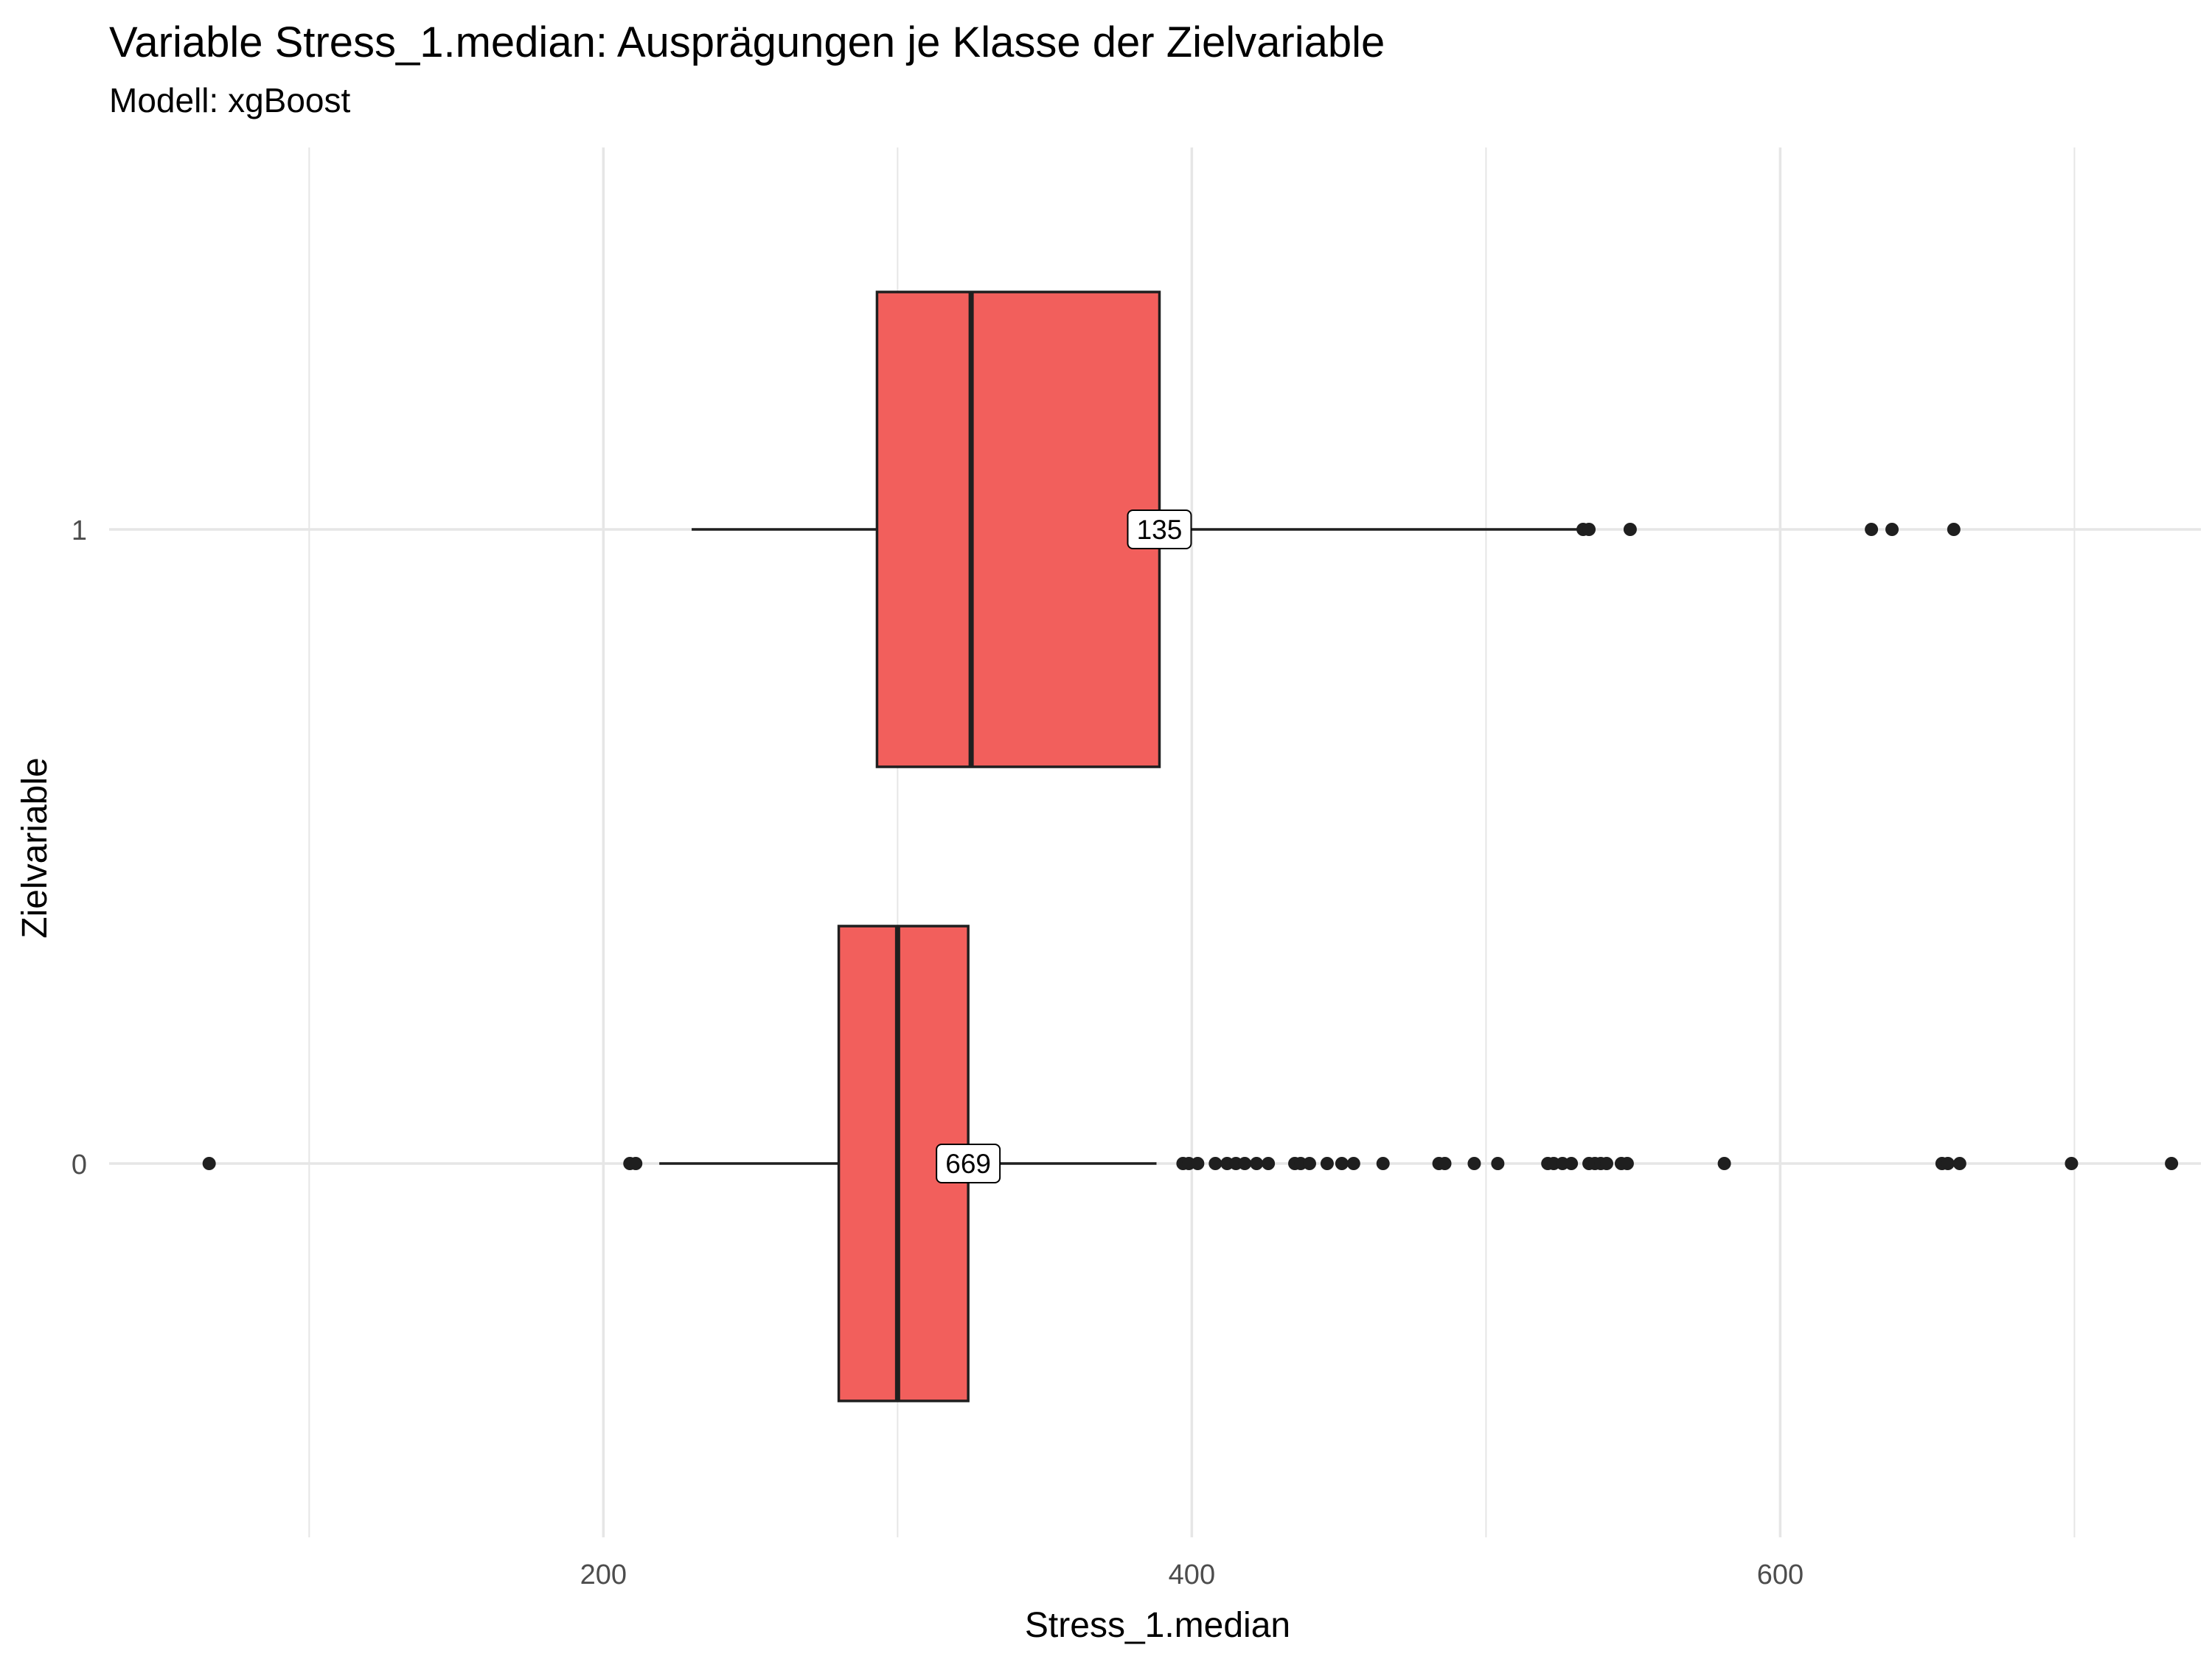 Image resolution: width=2212 pixels, height=1659 pixels. Describe the element at coordinates (79, 1165) in the screenshot. I see `y-tick-label: 0` at that location.